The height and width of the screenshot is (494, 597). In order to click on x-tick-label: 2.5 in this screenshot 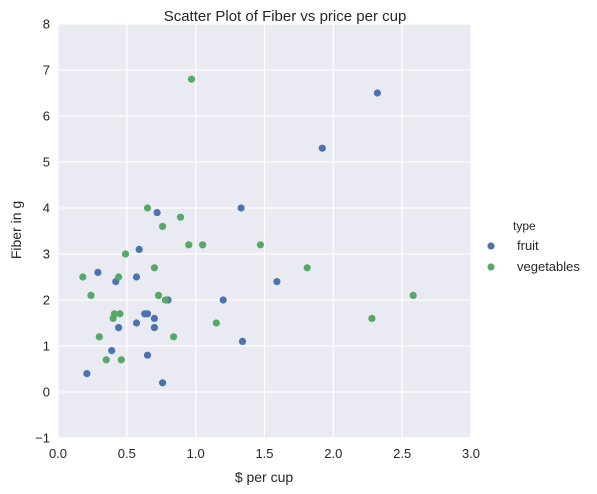, I will do `click(402, 453)`.